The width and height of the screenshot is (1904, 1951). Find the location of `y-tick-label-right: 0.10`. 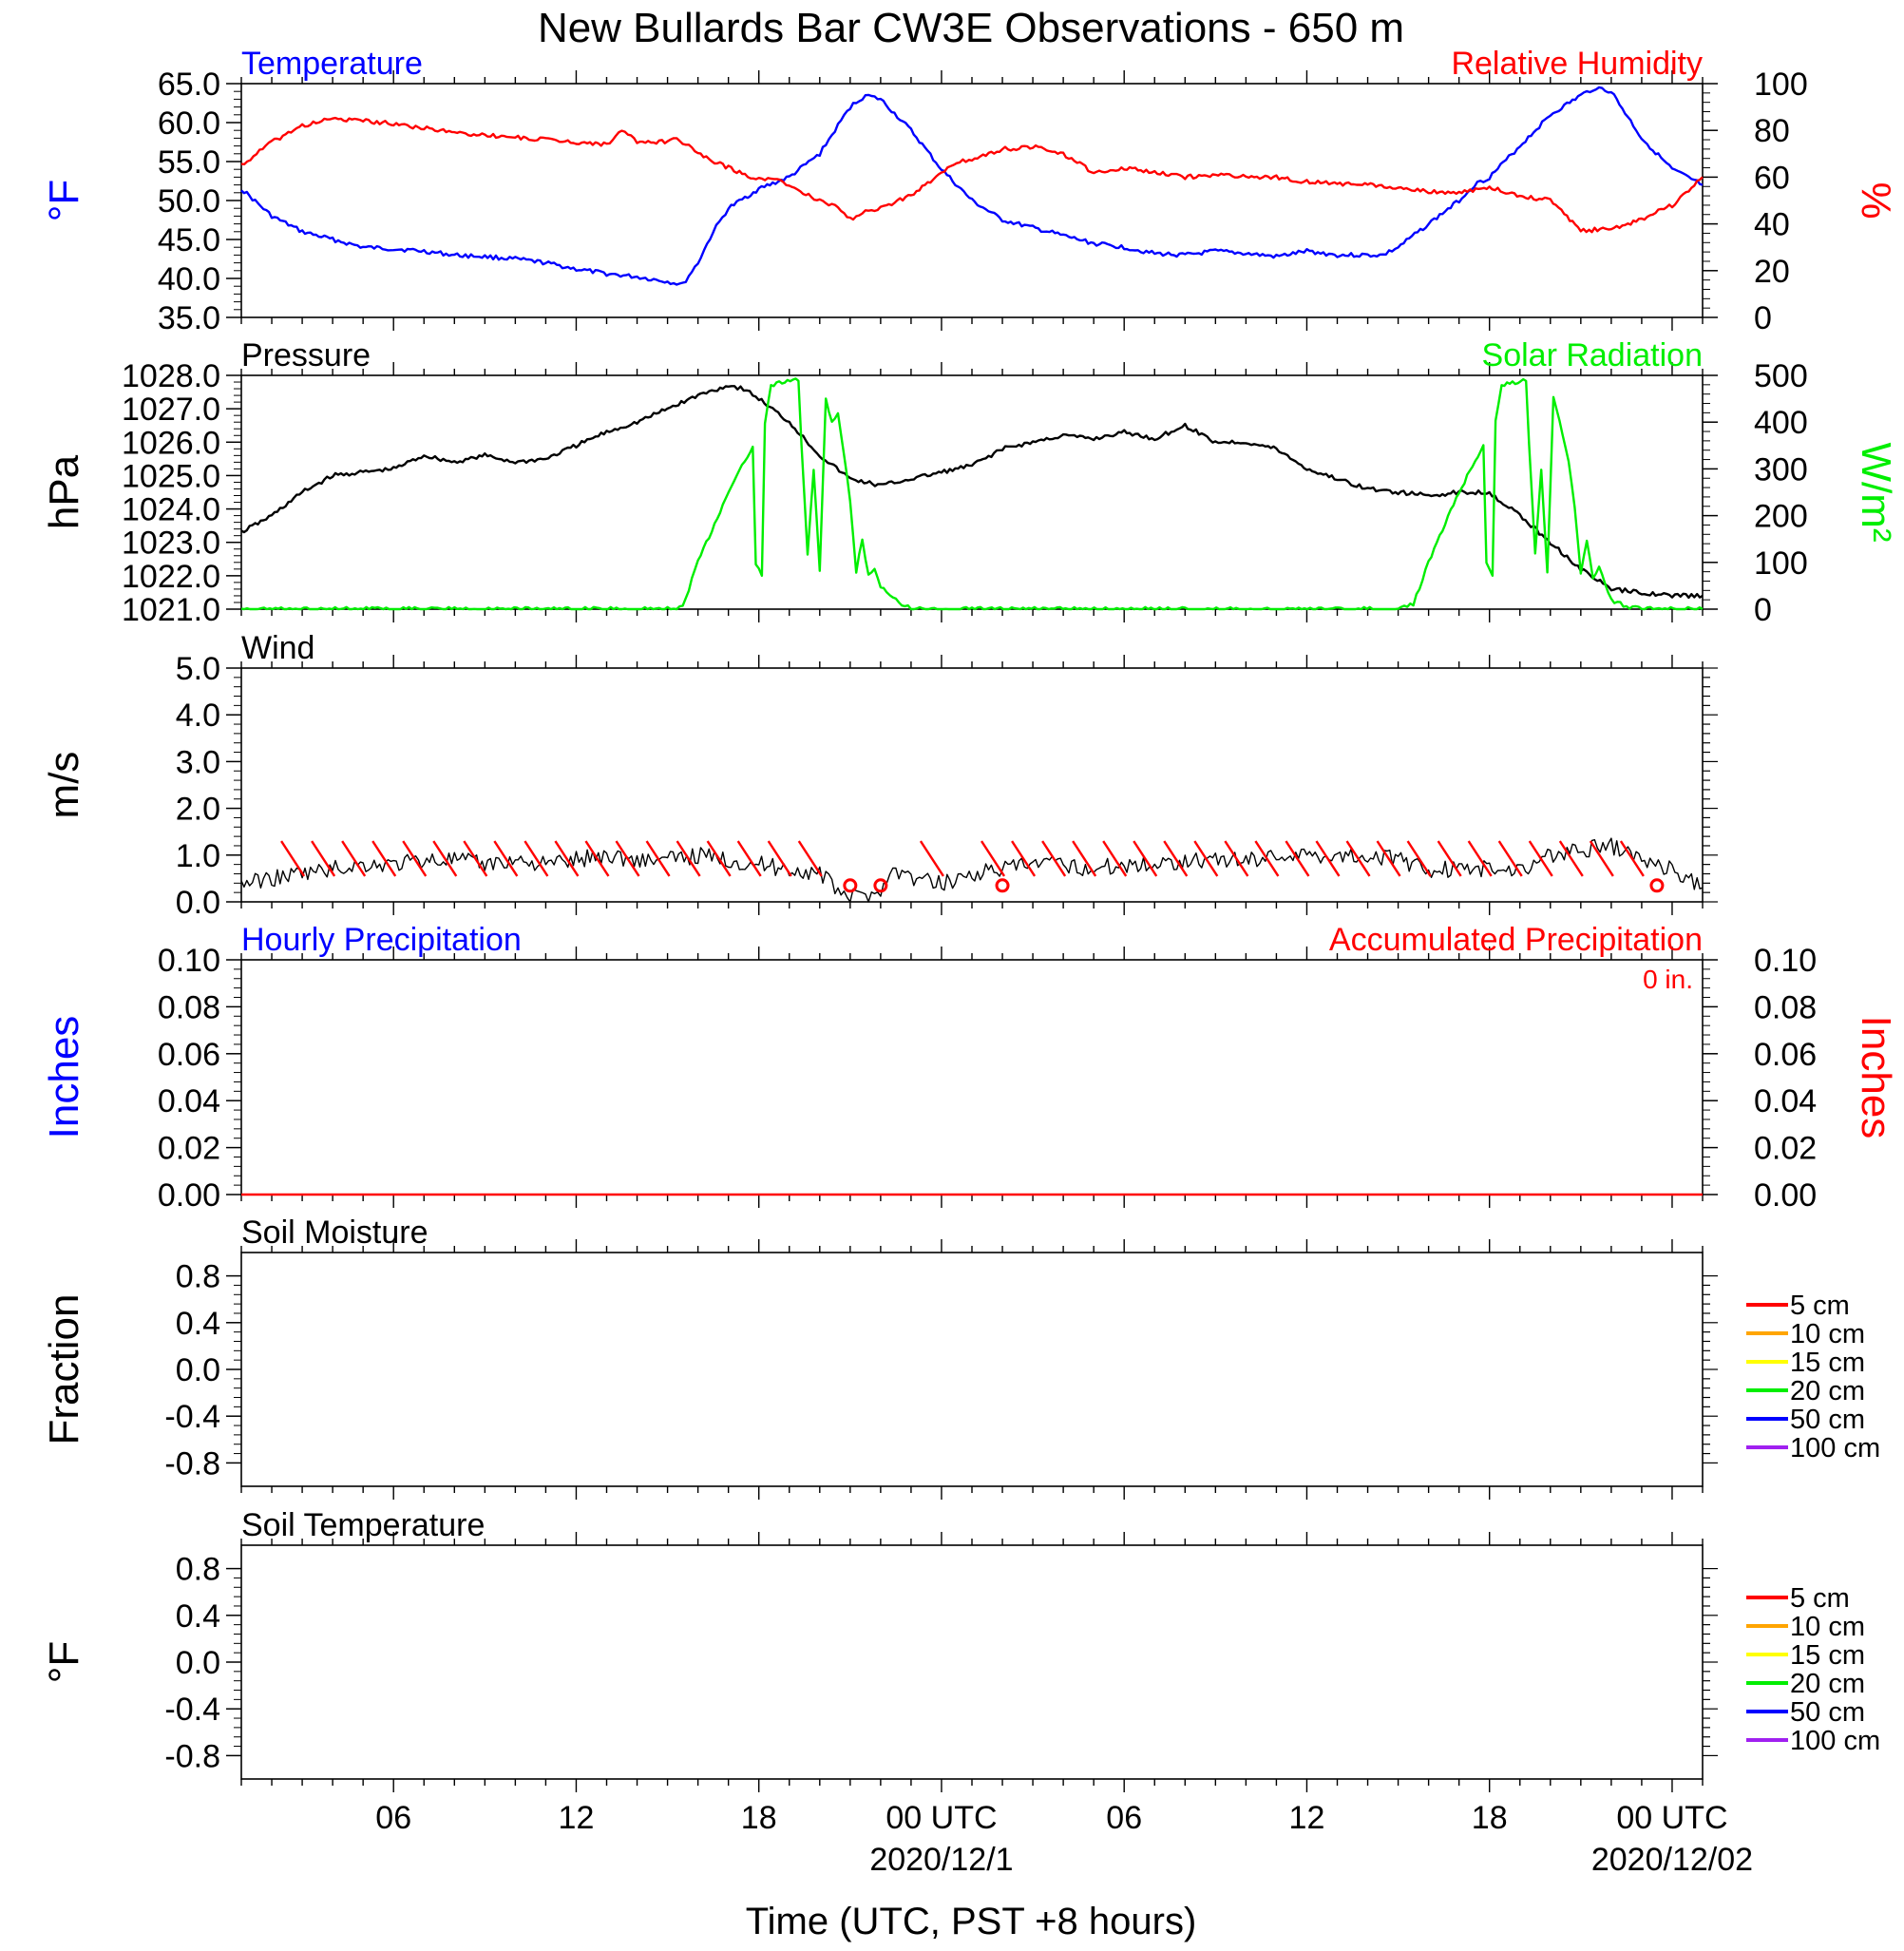

y-tick-label-right: 0.10 is located at coordinates (1785, 961).